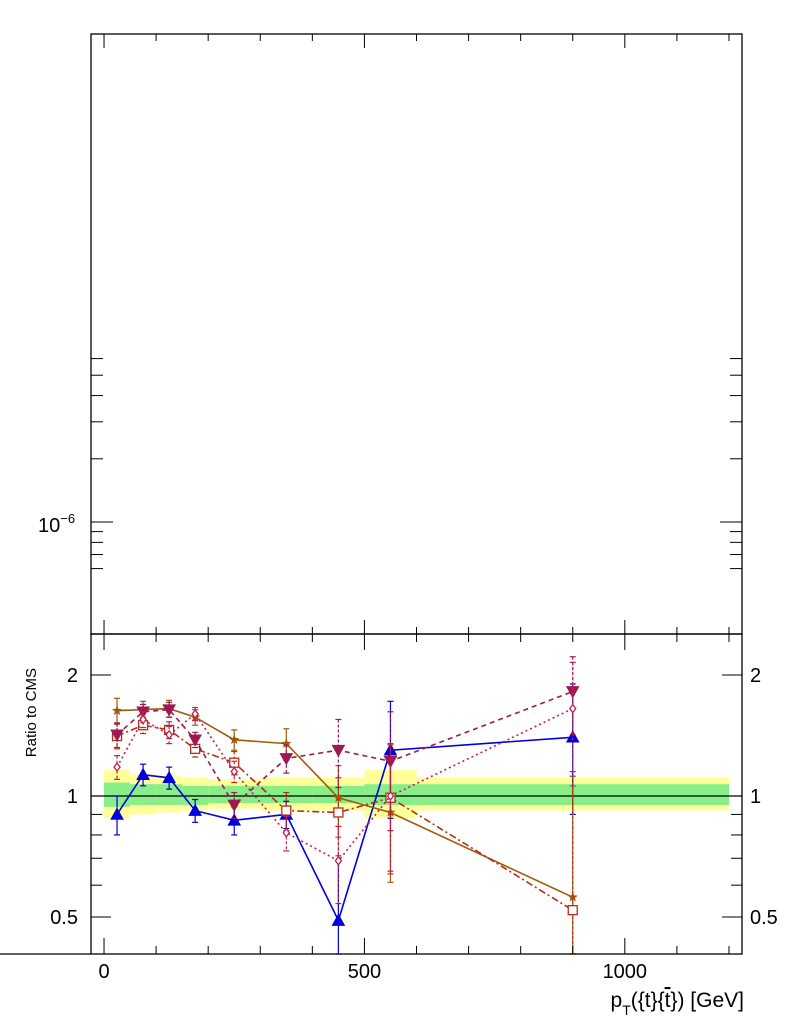  I want to click on x-axis-title-tbar: t, so click(668, 1000).